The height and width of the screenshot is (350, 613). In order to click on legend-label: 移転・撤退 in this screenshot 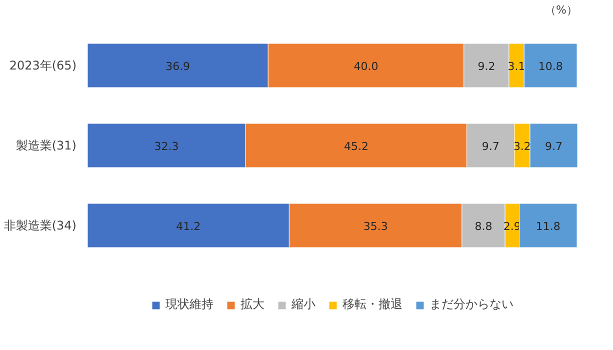, I will do `click(372, 304)`.